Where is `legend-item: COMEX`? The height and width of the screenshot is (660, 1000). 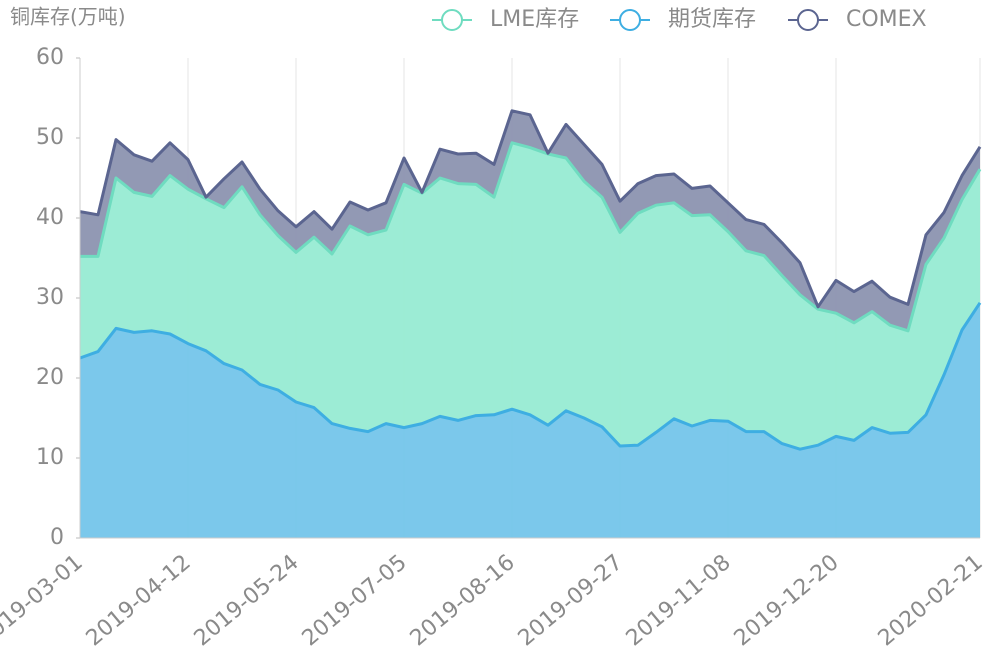 legend-item: COMEX is located at coordinates (857, 19).